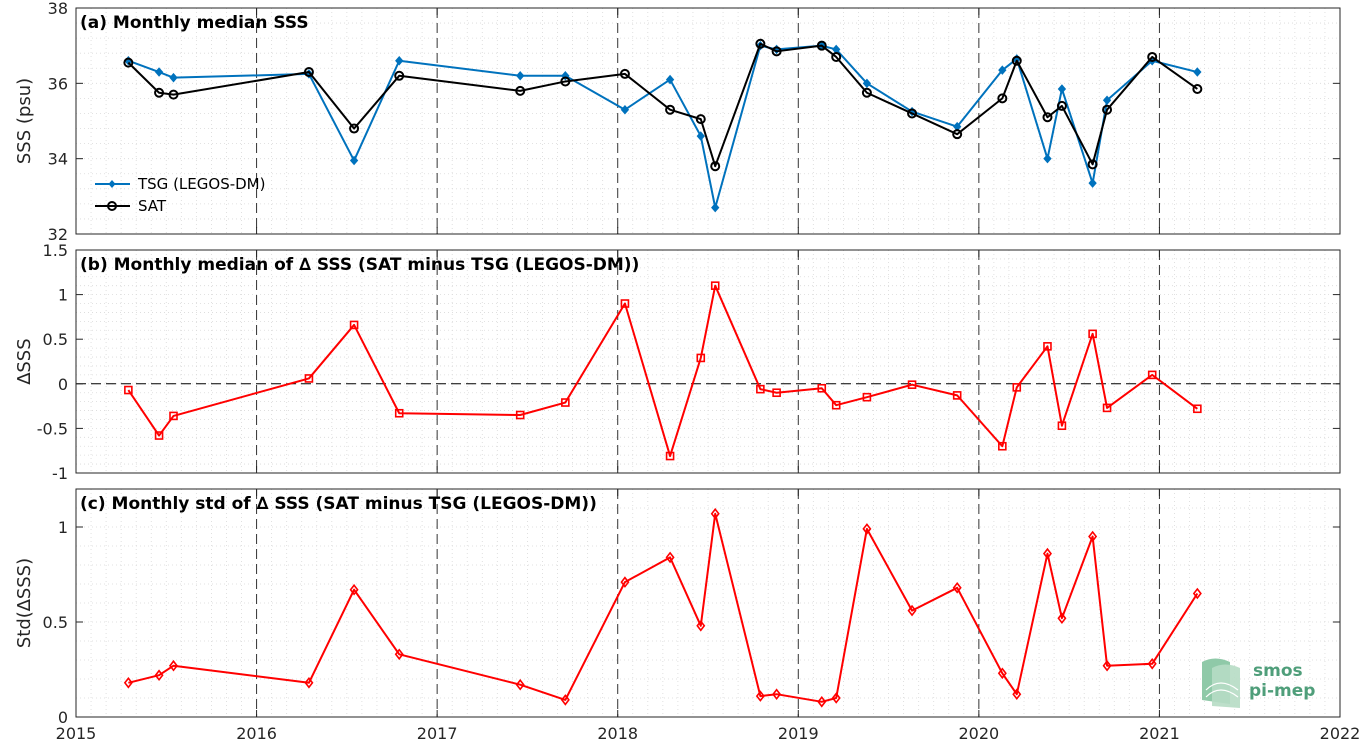 This screenshot has height=745, width=1363. I want to click on x-tick-label: 2020, so click(978, 733).